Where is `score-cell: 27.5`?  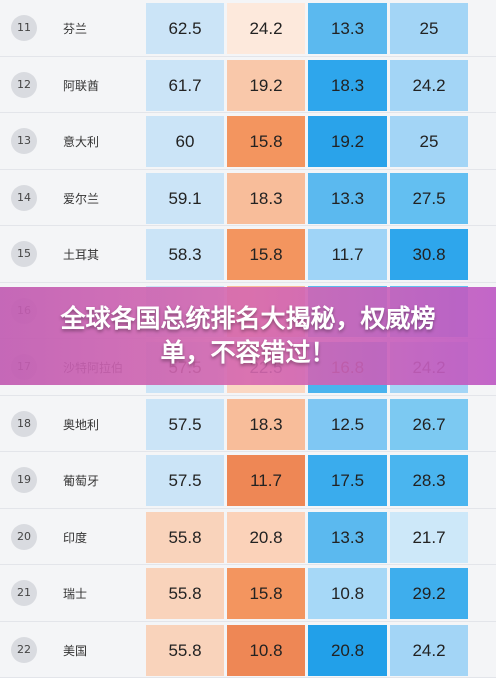 score-cell: 27.5 is located at coordinates (429, 198).